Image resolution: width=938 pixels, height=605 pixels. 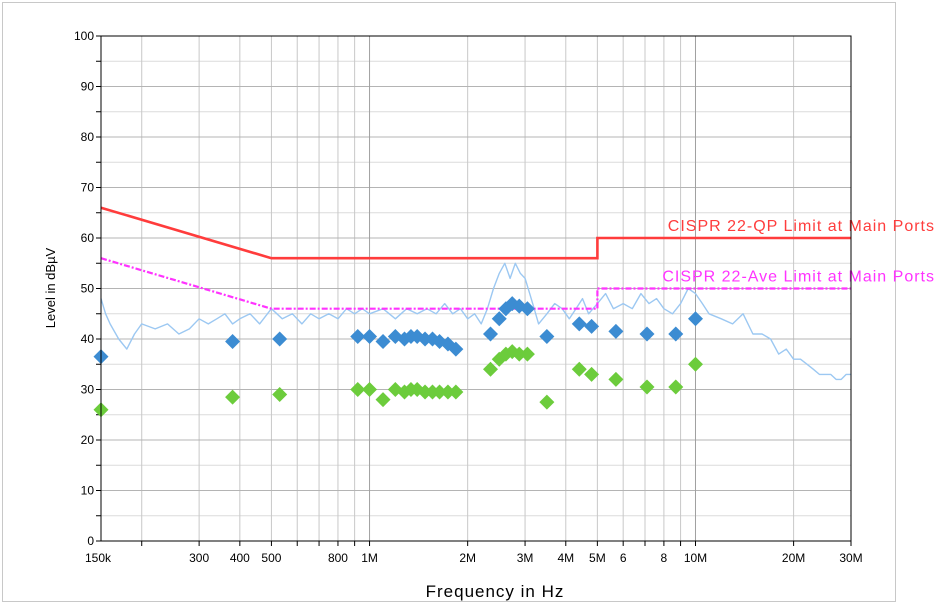 What do you see at coordinates (398, 357) in the screenshot?
I see `marker-layer` at bounding box center [398, 357].